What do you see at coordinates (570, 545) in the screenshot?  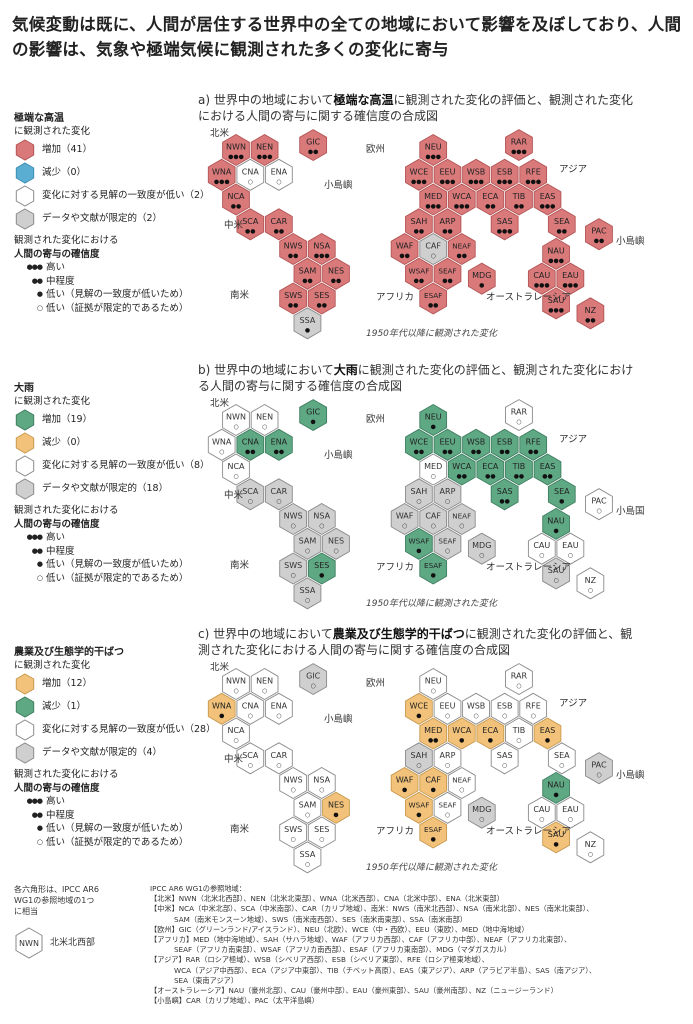 I see `region-code: EAU` at bounding box center [570, 545].